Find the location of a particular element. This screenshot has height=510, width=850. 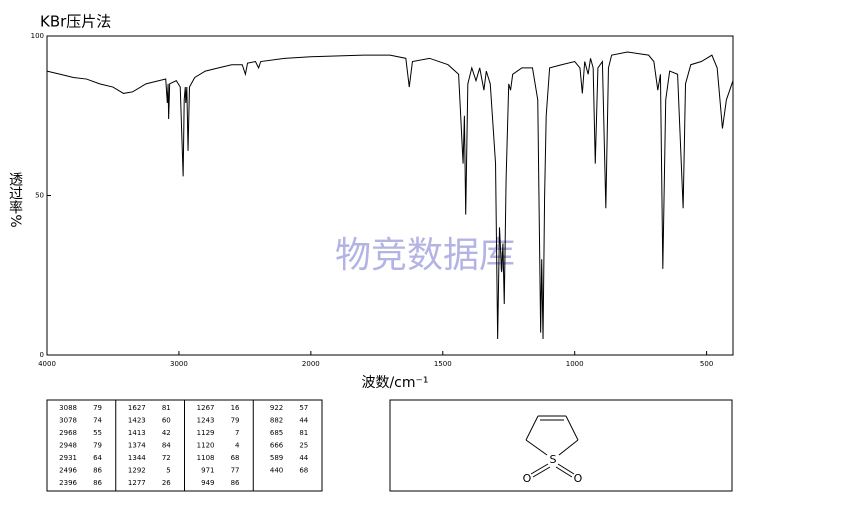

table-wavenumber: 922 is located at coordinates (276, 408).